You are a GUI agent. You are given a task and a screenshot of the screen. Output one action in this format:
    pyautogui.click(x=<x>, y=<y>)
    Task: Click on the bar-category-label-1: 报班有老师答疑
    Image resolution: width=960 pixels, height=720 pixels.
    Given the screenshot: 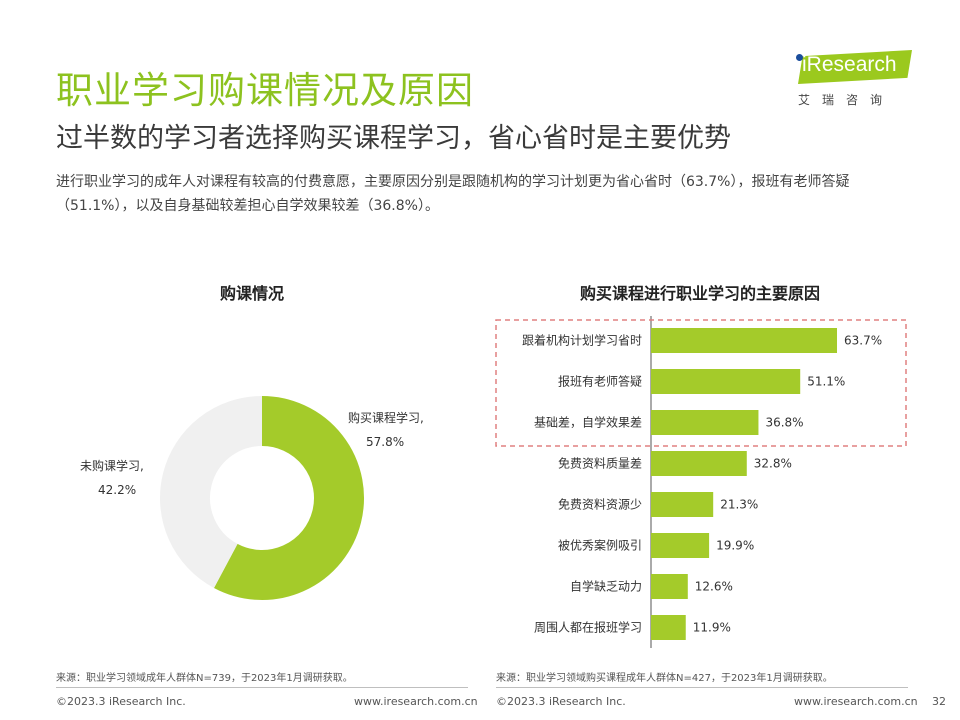 What is the action you would take?
    pyautogui.click(x=600, y=381)
    